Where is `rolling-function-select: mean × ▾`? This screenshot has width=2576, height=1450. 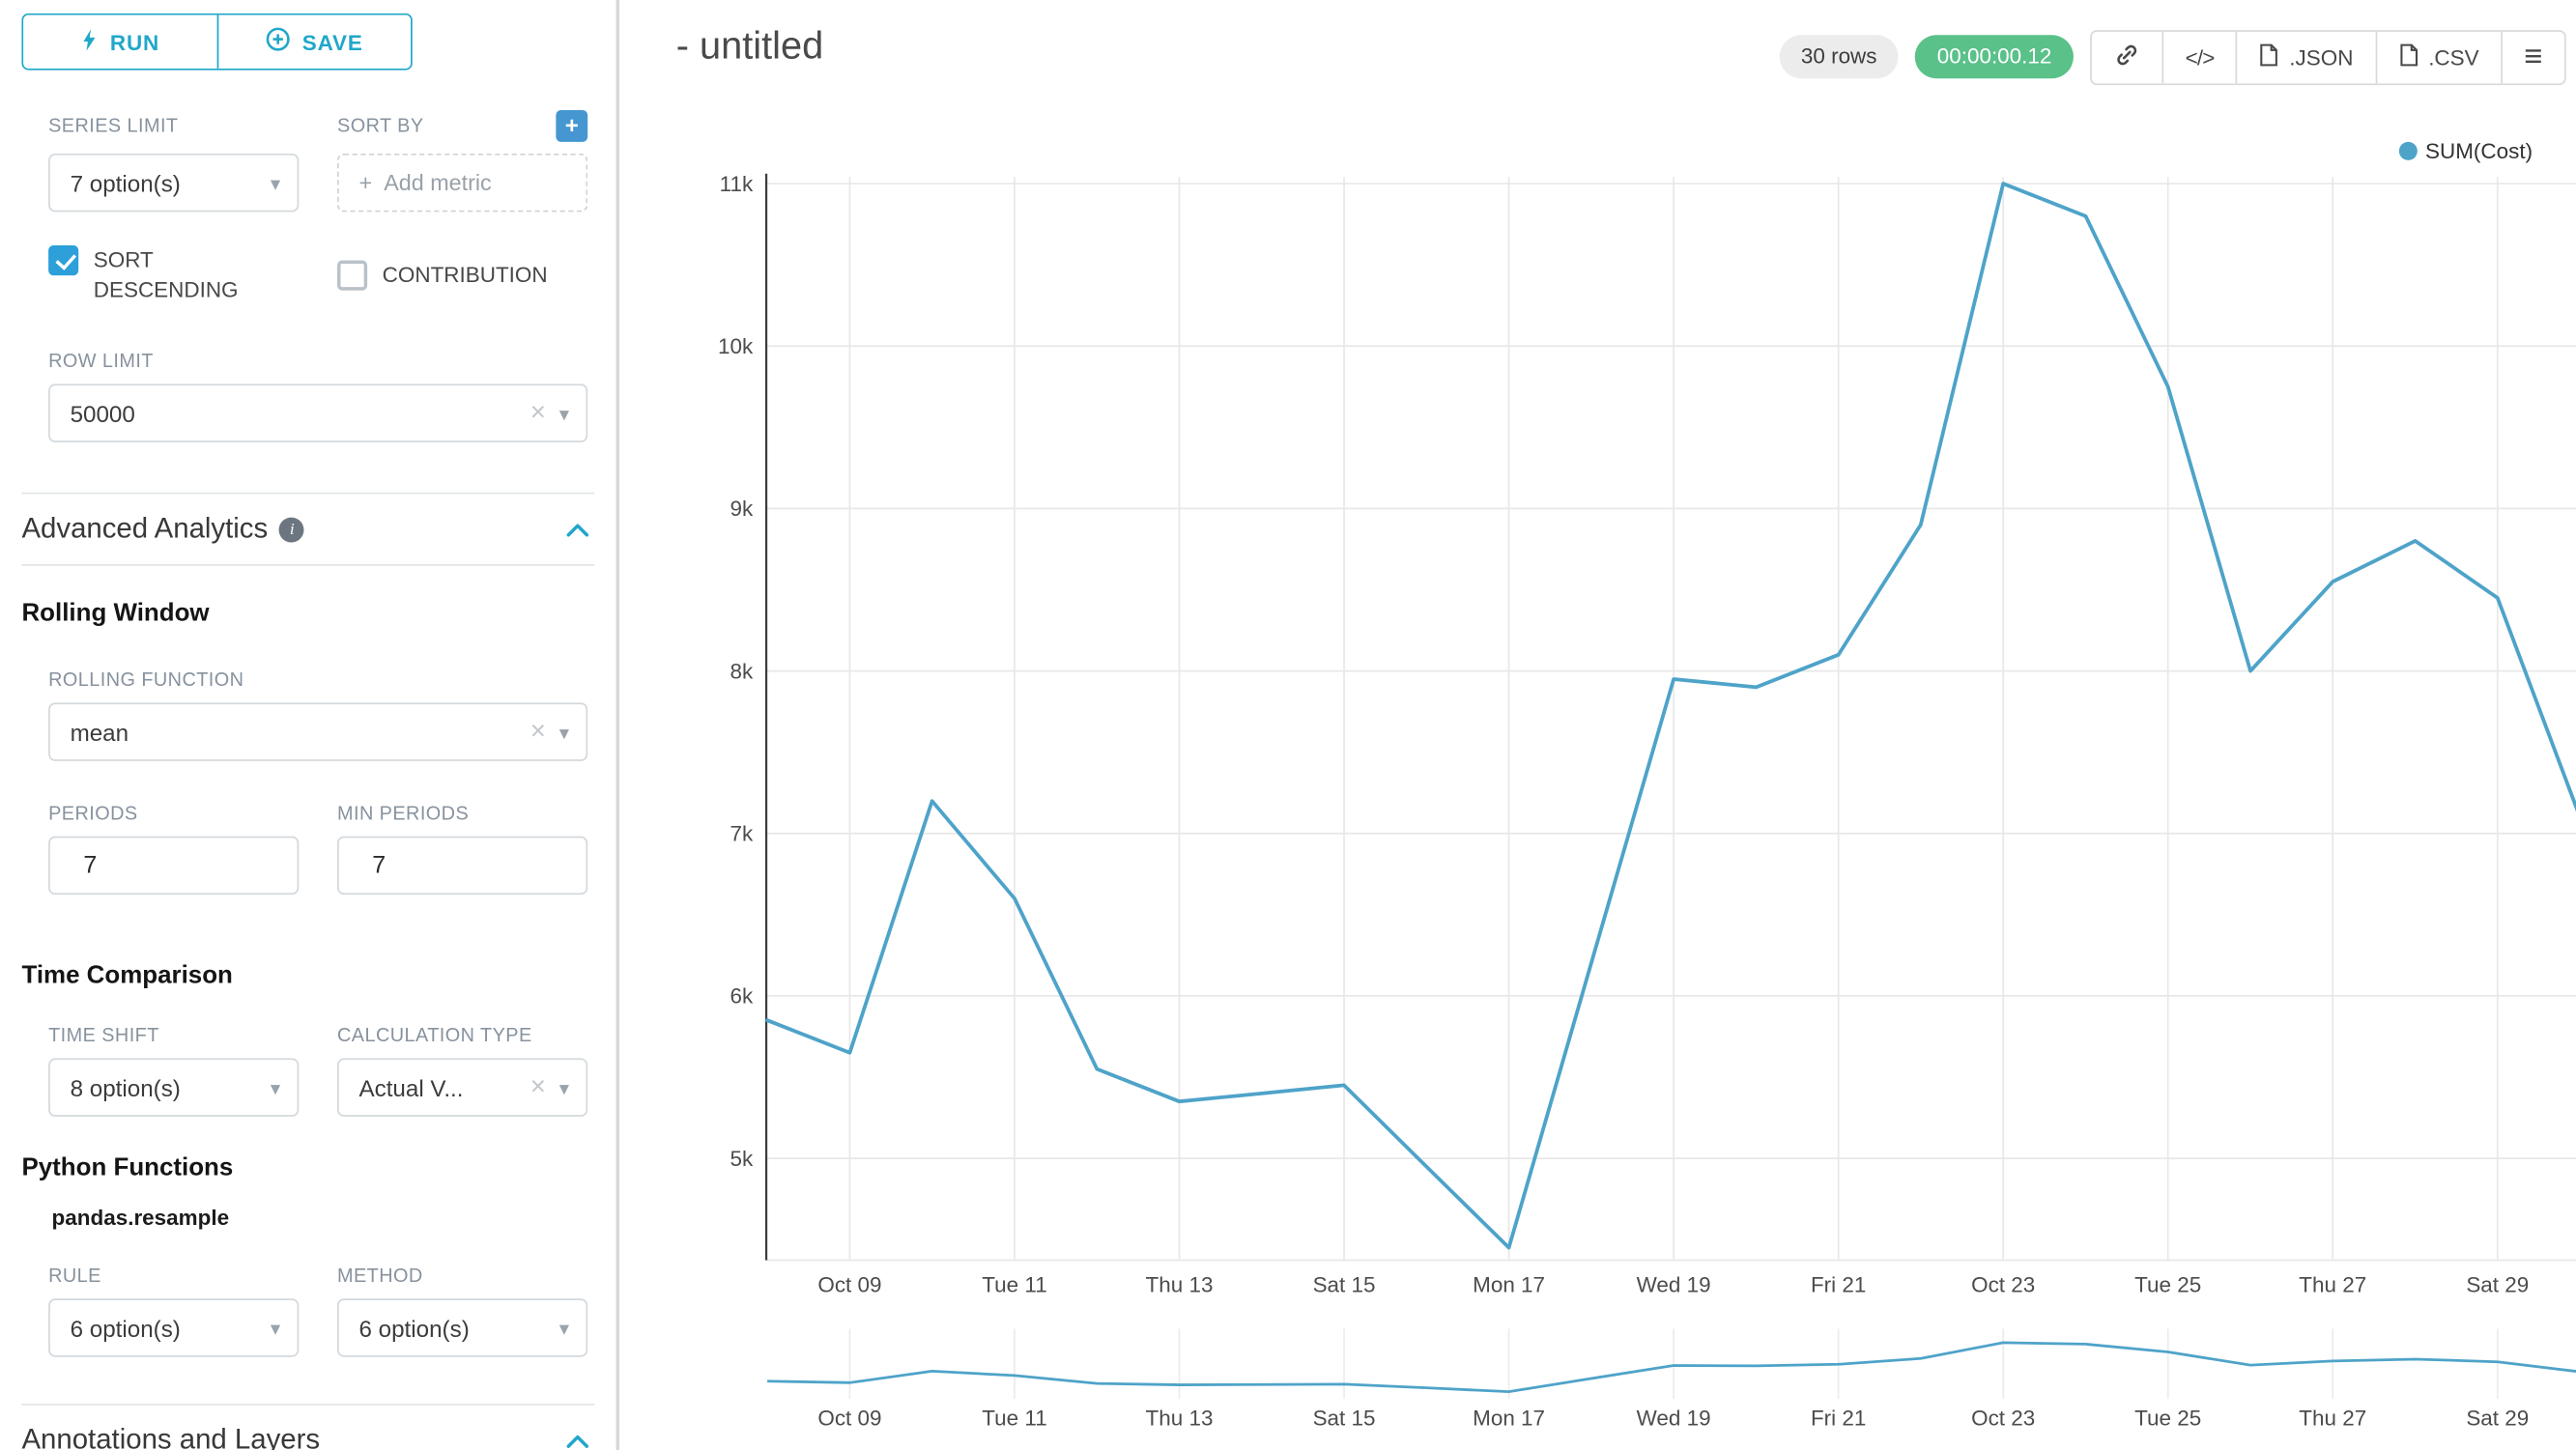 rolling-function-select: mean × ▾ is located at coordinates (318, 733).